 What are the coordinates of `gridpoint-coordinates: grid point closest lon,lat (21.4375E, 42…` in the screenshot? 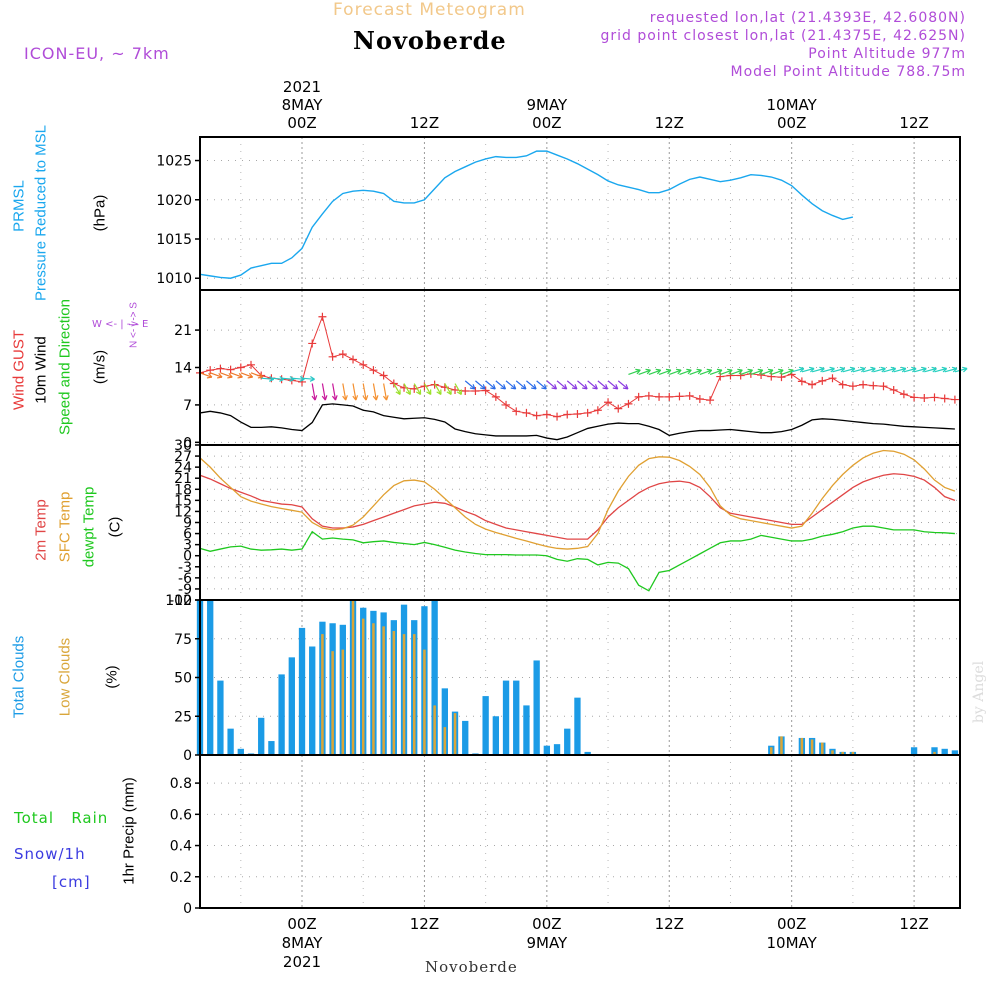 It's located at (783, 36).